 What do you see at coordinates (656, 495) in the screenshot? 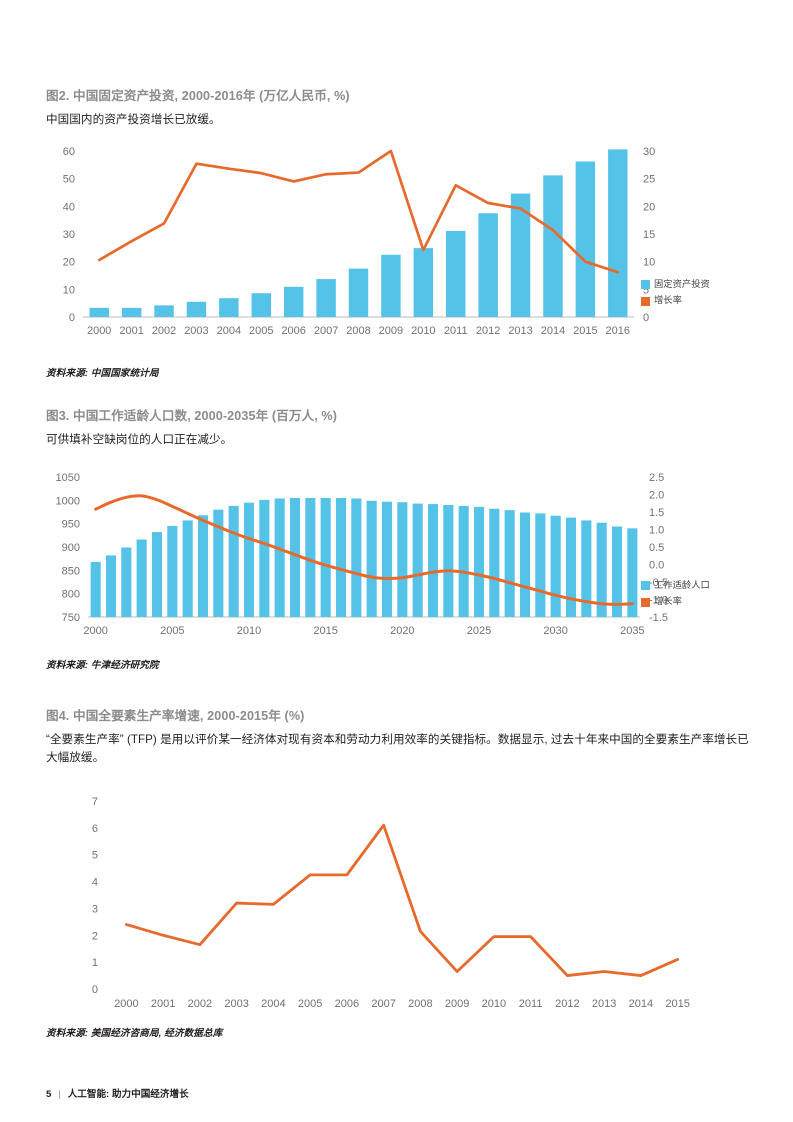
I see `svg-text: 2.0` at bounding box center [656, 495].